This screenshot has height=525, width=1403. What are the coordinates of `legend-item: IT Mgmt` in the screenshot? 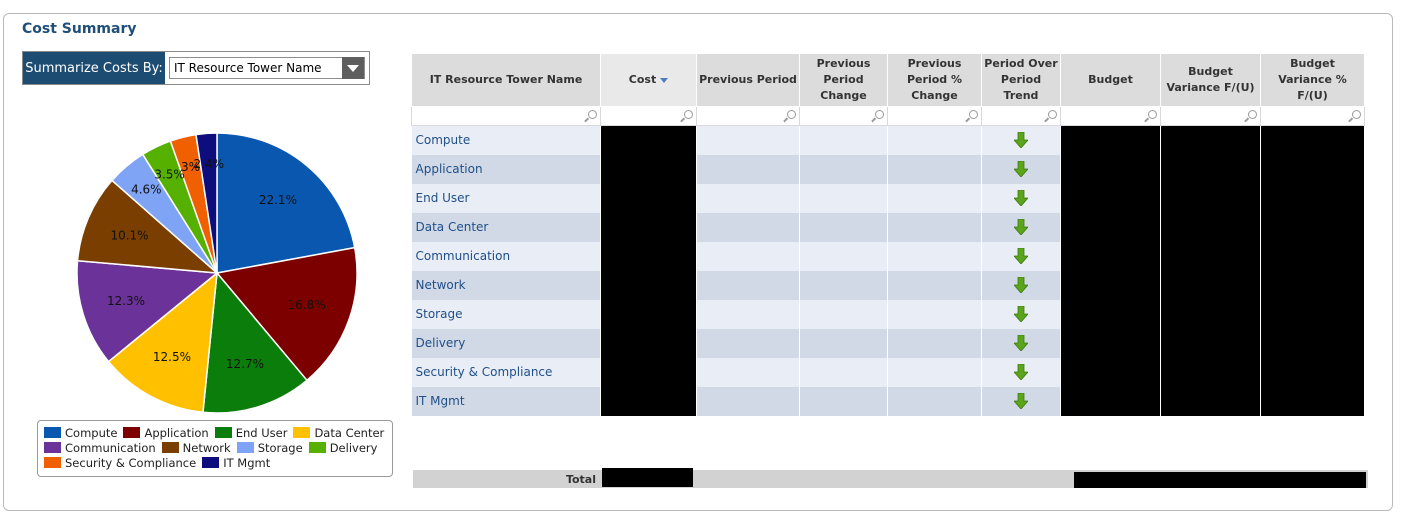 It's located at (236, 463).